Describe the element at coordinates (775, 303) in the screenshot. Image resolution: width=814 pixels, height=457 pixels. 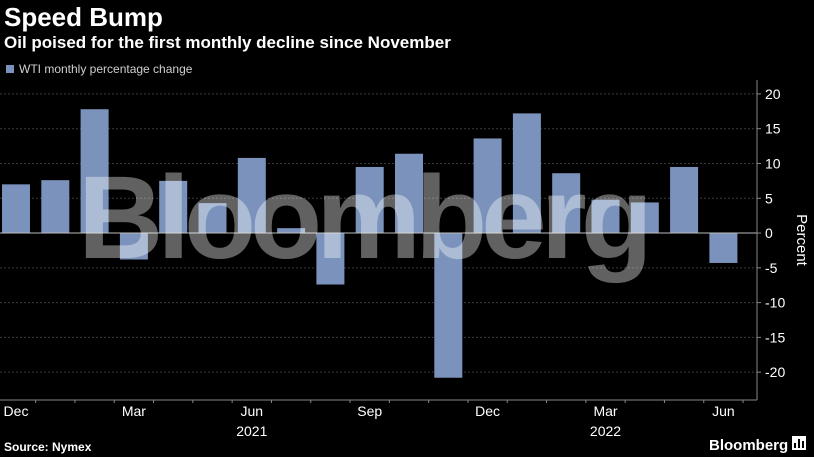
I see `y-tick-label: -10` at that location.